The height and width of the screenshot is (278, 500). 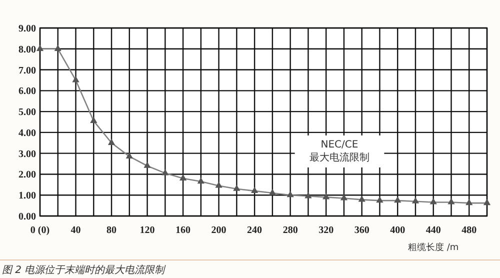 I want to click on y-tick-label: 4.00, so click(x=27, y=133).